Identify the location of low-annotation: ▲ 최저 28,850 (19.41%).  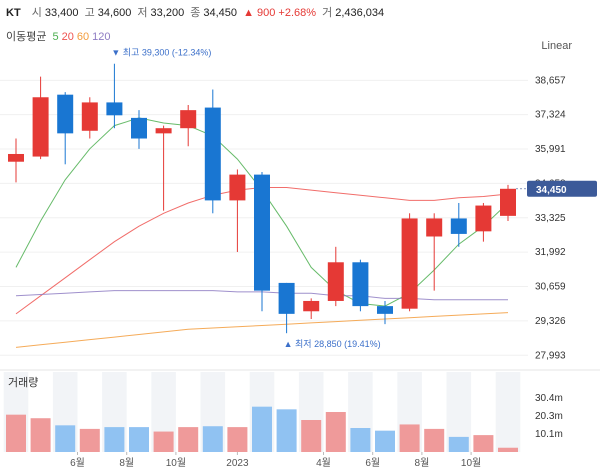
(332, 344).